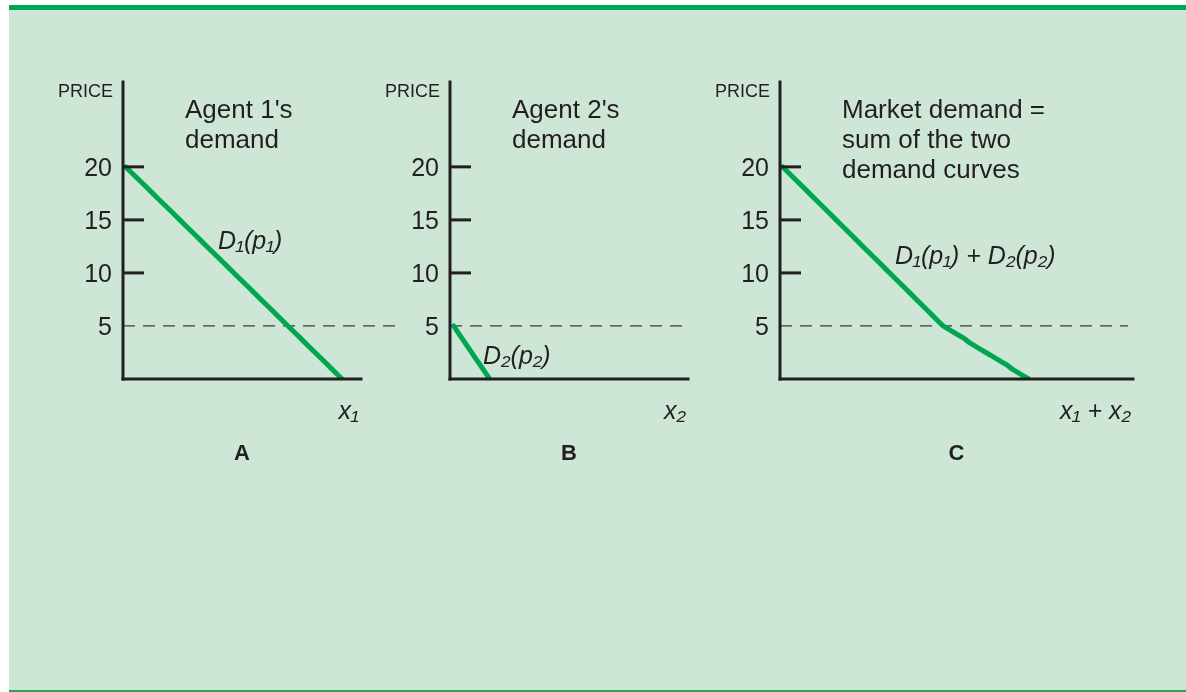 This screenshot has height=692, width=1186. I want to click on text: A, so click(242, 452).